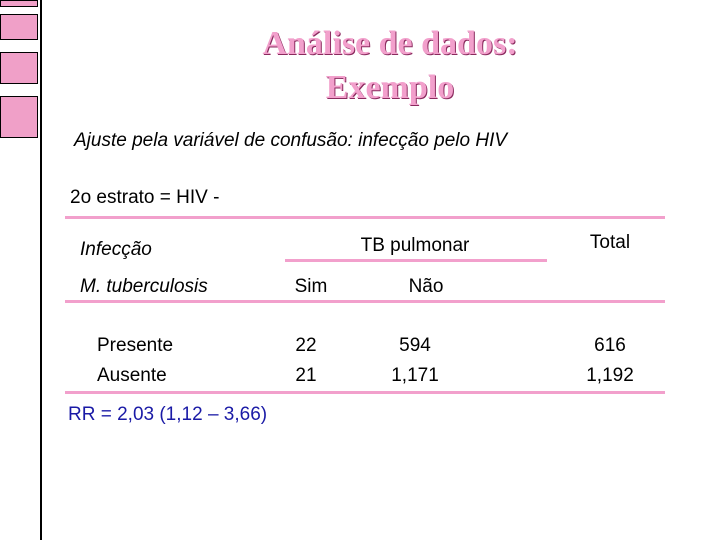 This screenshot has height=540, width=720. I want to click on table-top-rule, so click(365, 217).